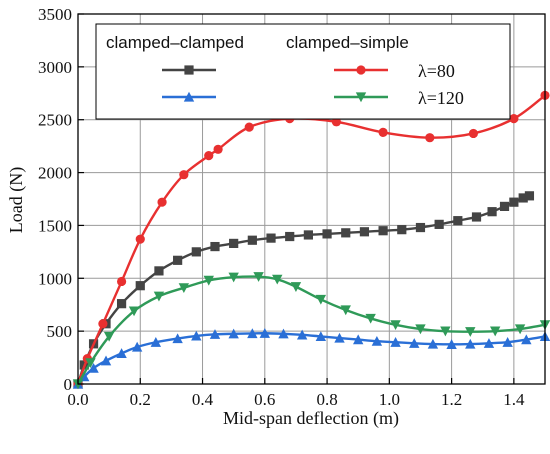 The image size is (550, 454). Describe the element at coordinates (436, 71) in the screenshot. I see `legend-label-lambda-80: λ=80` at that location.